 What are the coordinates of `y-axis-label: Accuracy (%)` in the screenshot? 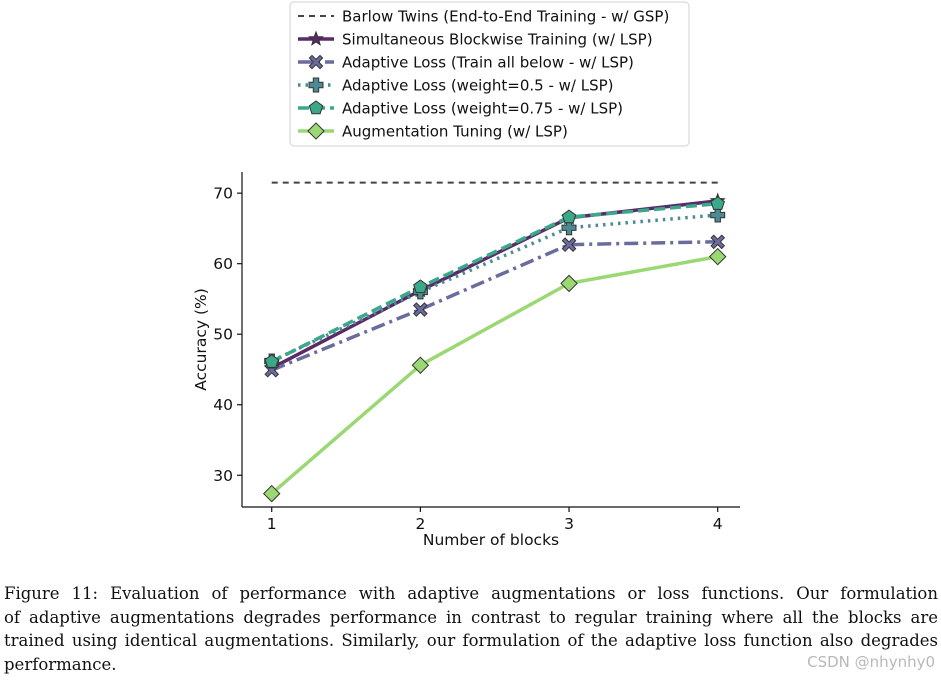 It's located at (201, 339).